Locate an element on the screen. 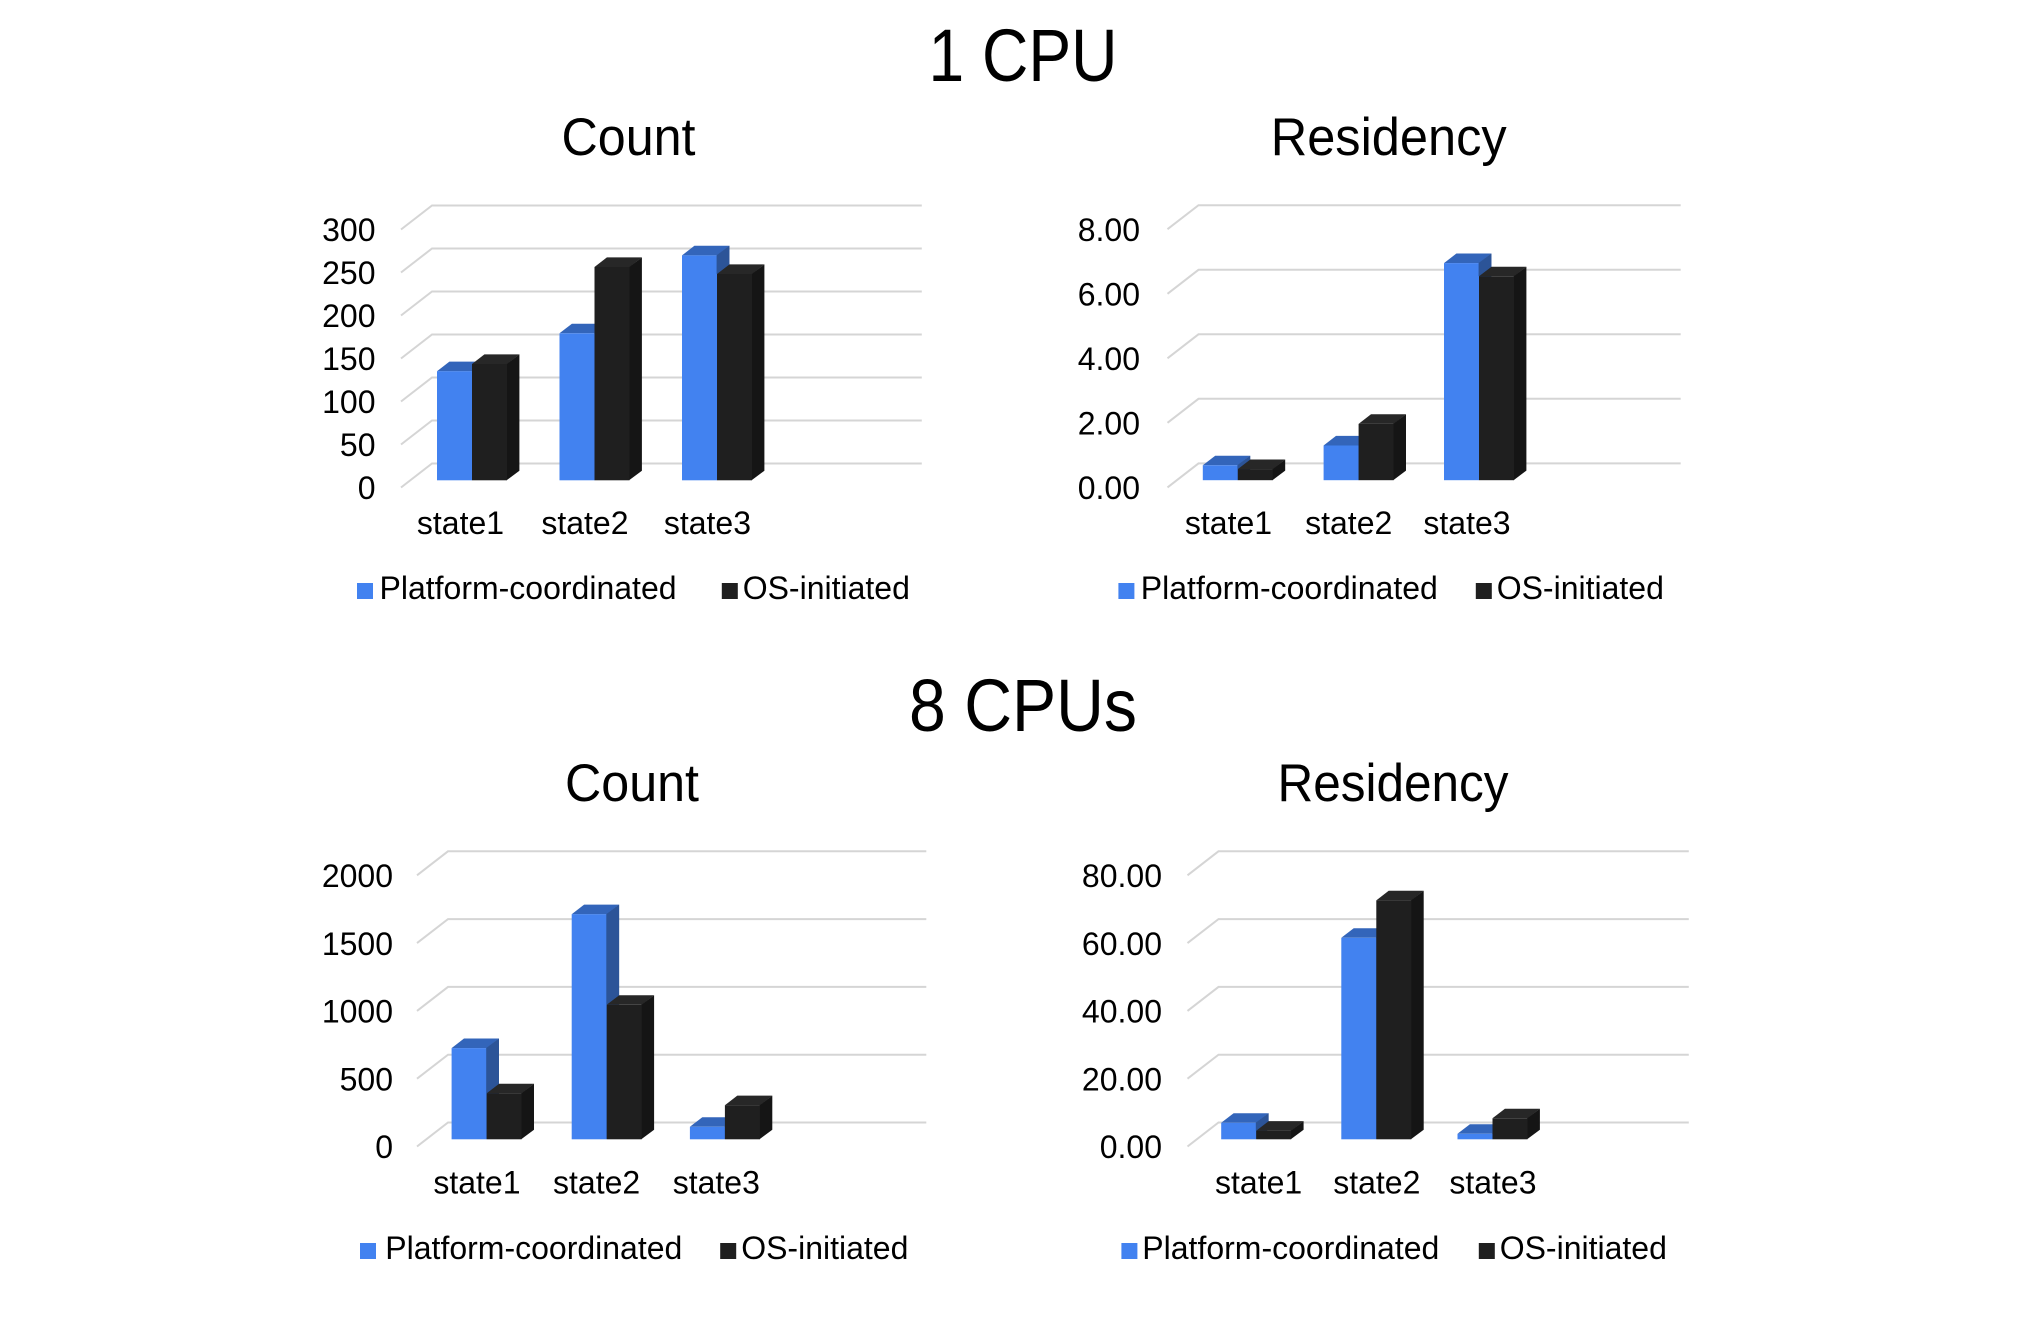 This screenshot has height=1320, width=2040. svg-text: 250 is located at coordinates (348, 273).